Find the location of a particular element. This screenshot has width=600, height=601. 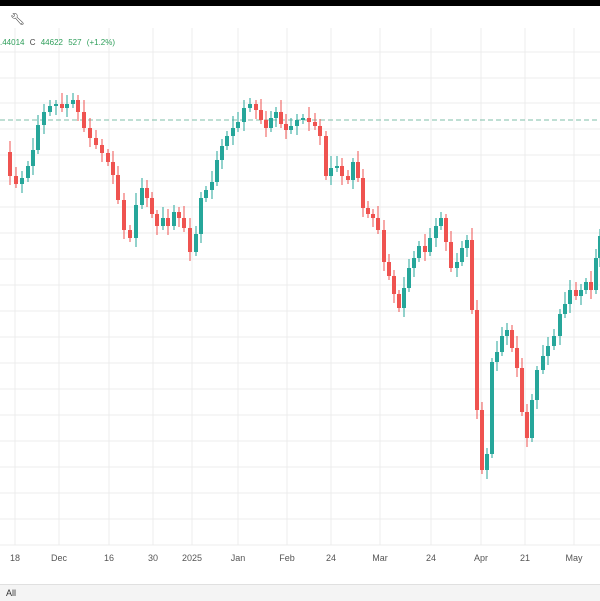

x-tick-label: 18 is located at coordinates (15, 558).